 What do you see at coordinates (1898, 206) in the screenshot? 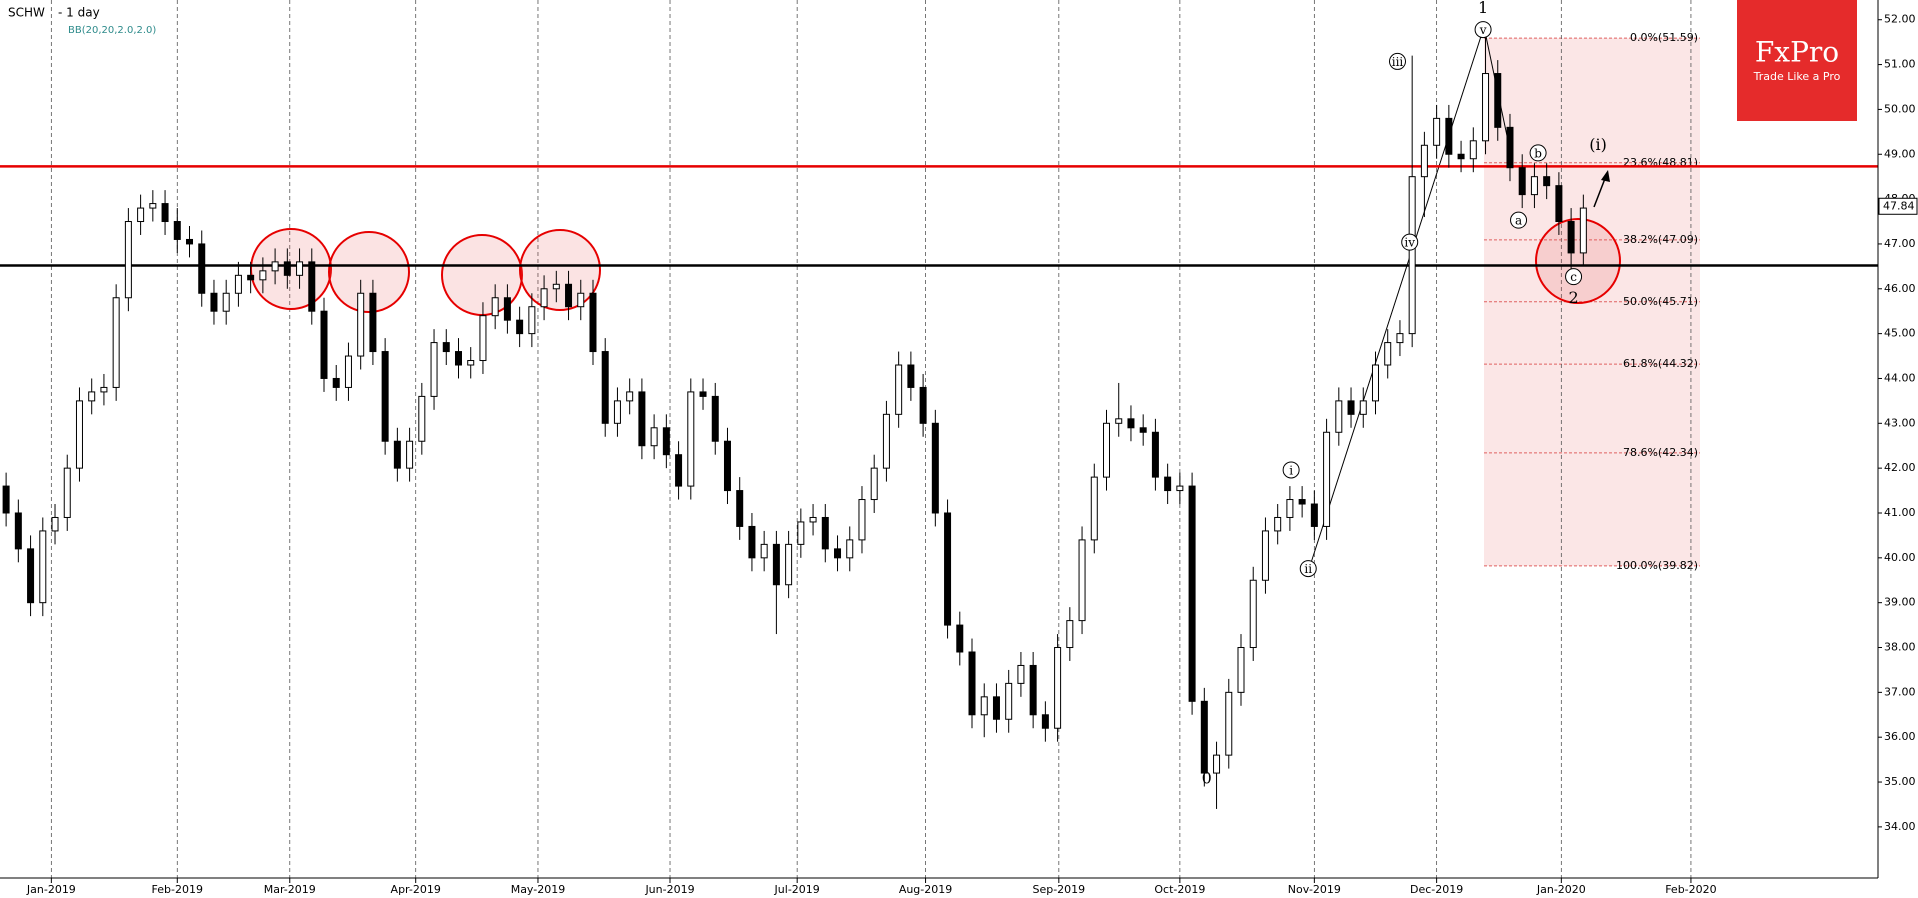
I see `last-price-box` at bounding box center [1898, 206].